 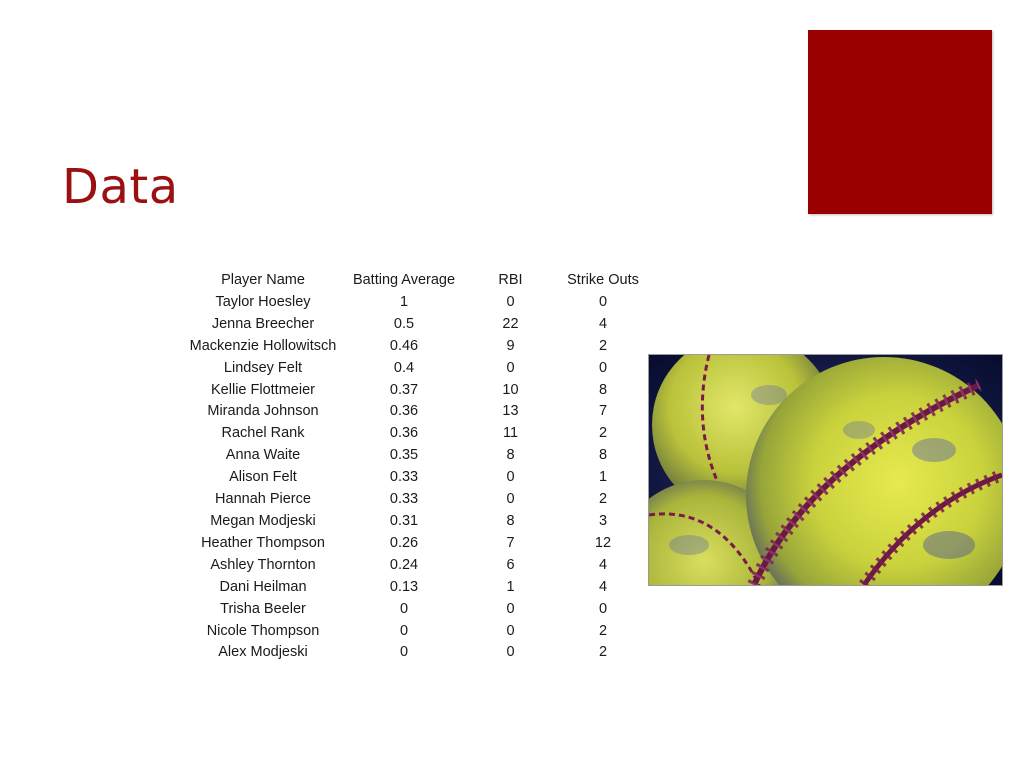 I want to click on batting-average-cell: 1, so click(x=404, y=301).